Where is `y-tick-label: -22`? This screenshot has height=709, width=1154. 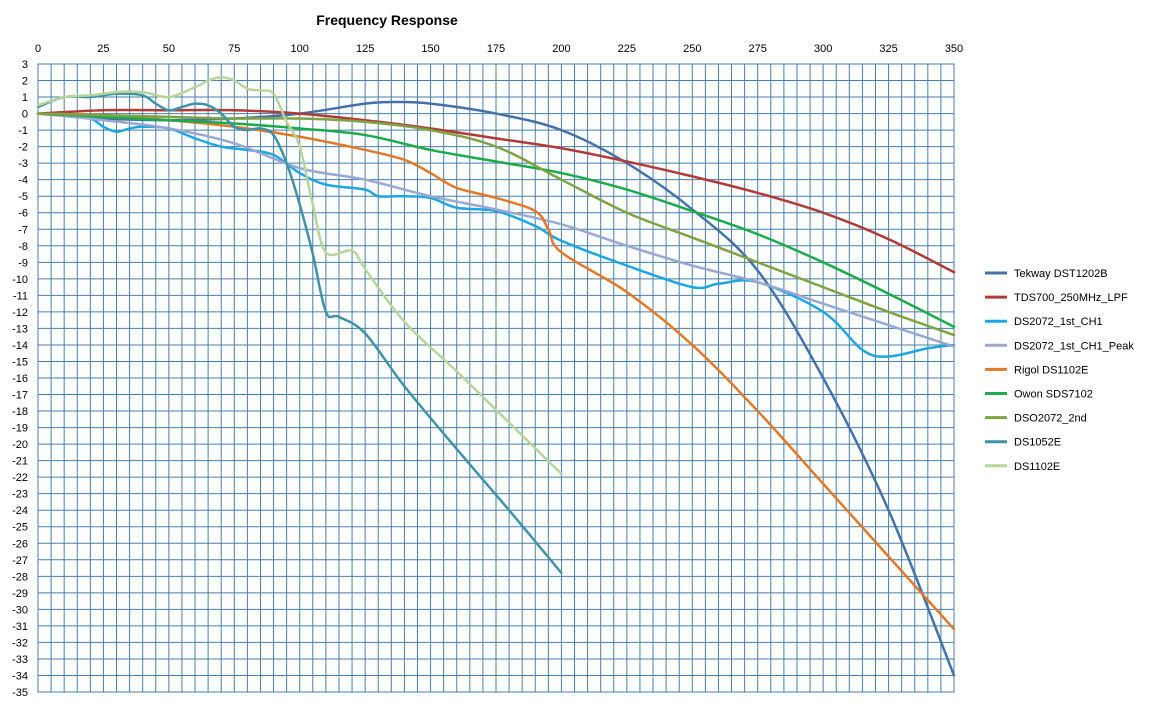
y-tick-label: -22 is located at coordinates (20, 478).